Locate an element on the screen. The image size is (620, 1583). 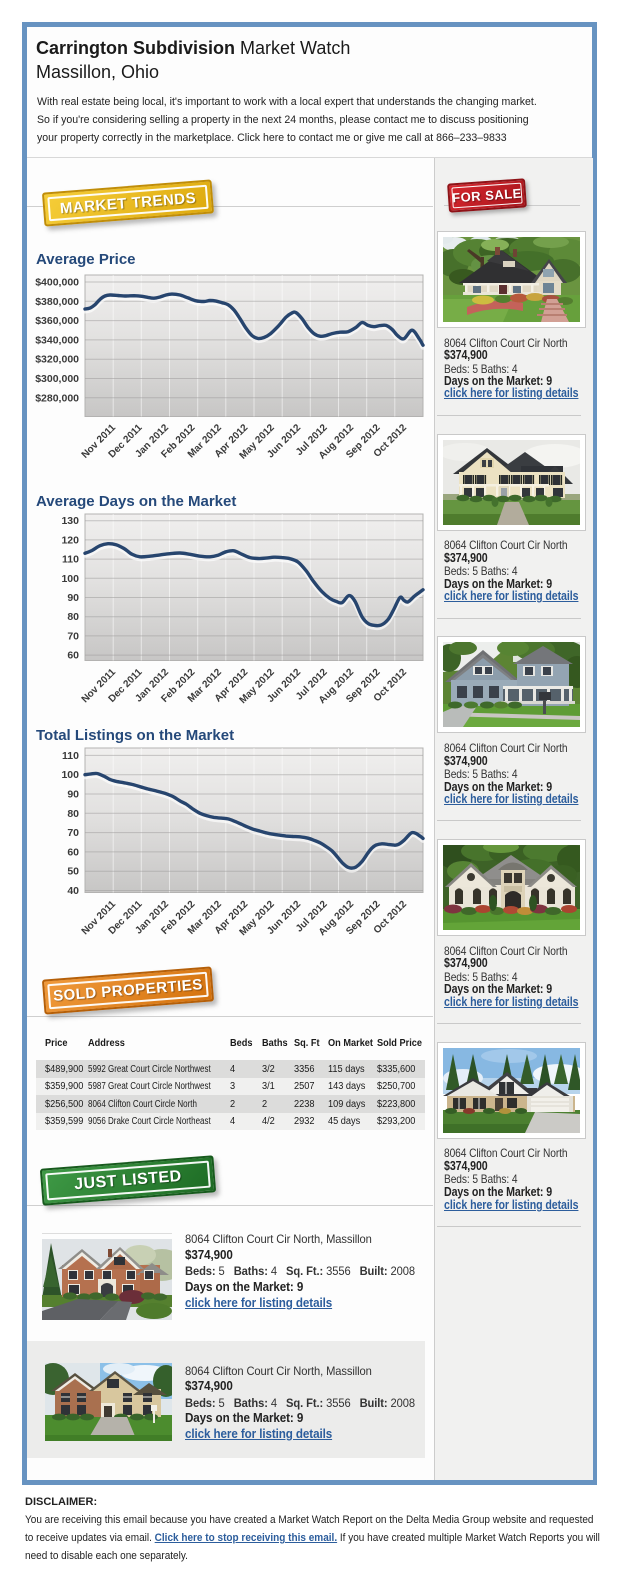
svg-text: 130 is located at coordinates (70, 521).